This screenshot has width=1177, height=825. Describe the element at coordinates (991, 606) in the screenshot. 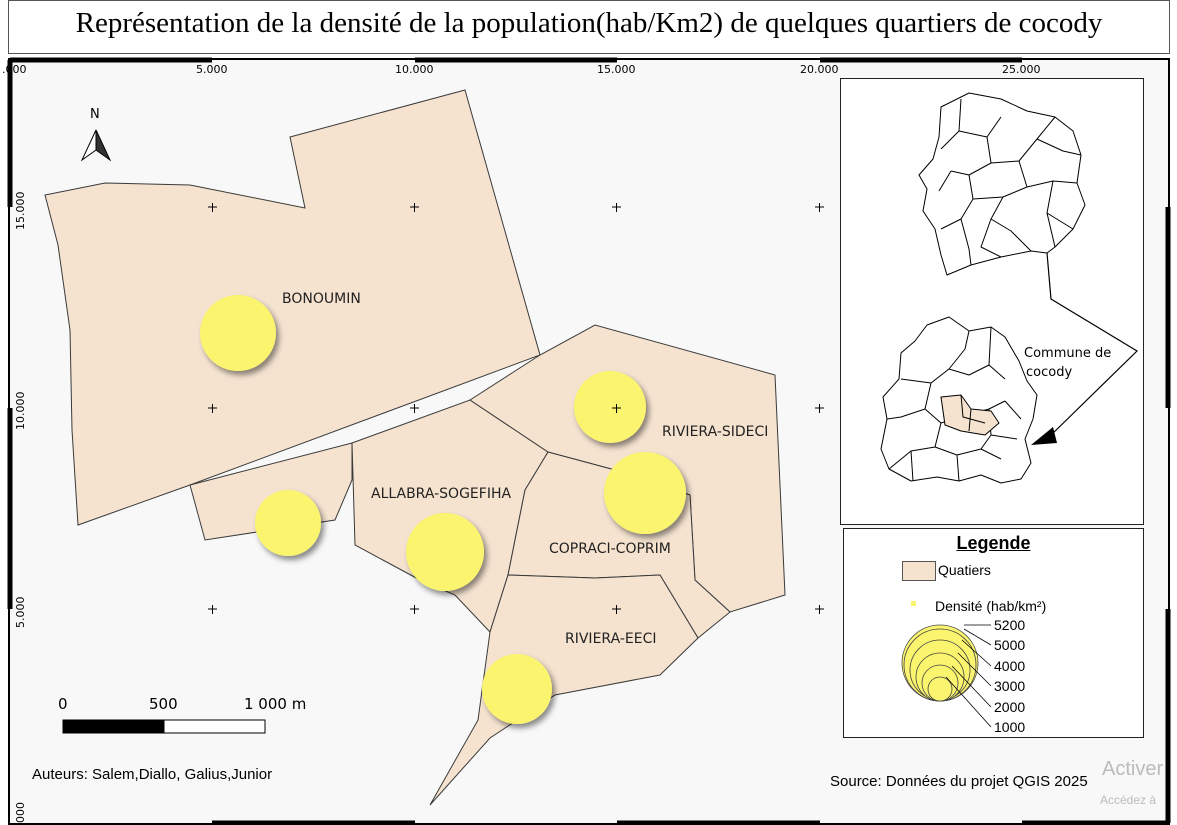

I see `legend-label-density: Densité (hab/km²)` at that location.